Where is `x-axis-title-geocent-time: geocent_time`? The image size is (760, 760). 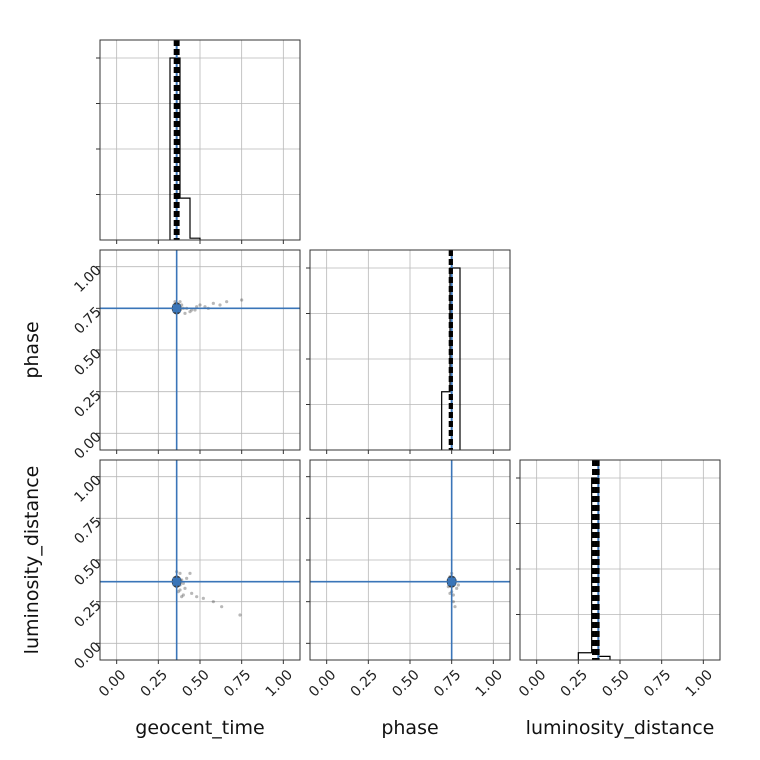
x-axis-title-geocent-time: geocent_time is located at coordinates (199, 728).